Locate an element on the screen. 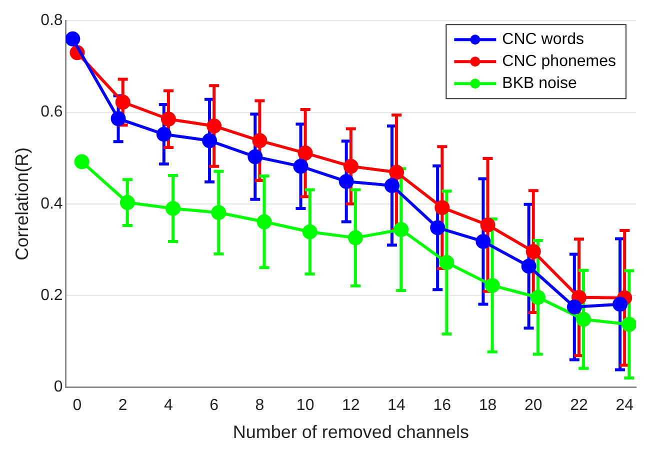 The image size is (655, 455). x-tick-label: 22 is located at coordinates (579, 405).